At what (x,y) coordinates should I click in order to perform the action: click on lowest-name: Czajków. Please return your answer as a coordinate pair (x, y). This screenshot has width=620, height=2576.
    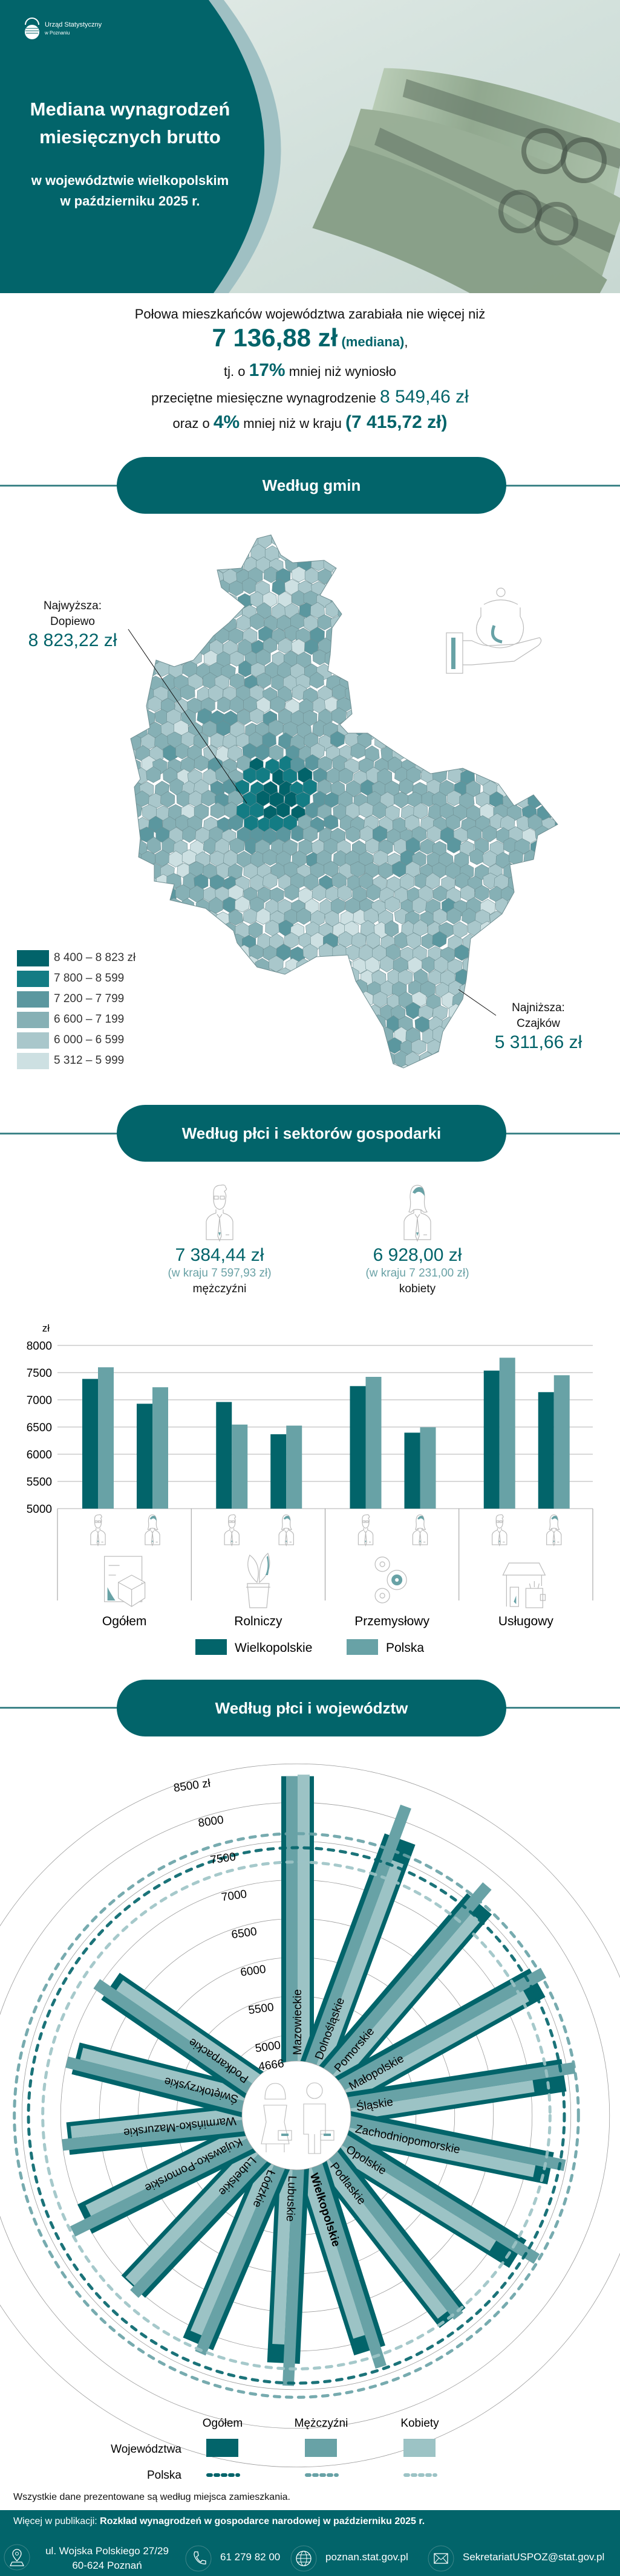
    Looking at the image, I should click on (538, 1023).